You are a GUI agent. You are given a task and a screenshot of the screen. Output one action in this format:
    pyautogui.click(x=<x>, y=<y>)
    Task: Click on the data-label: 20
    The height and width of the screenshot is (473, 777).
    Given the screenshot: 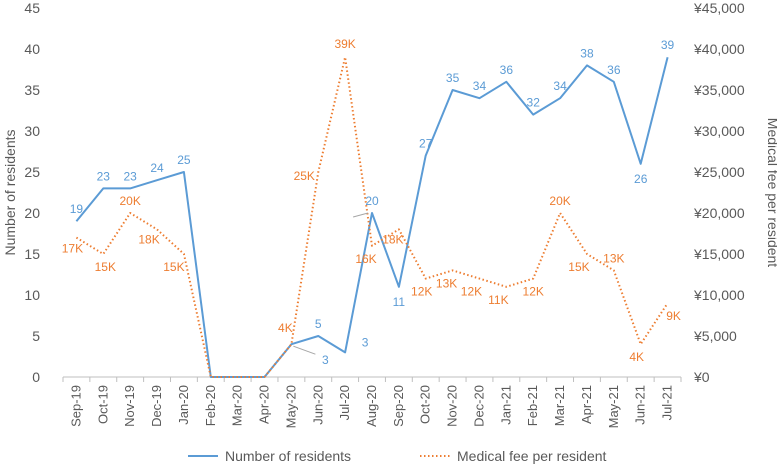 What is the action you would take?
    pyautogui.click(x=372, y=201)
    